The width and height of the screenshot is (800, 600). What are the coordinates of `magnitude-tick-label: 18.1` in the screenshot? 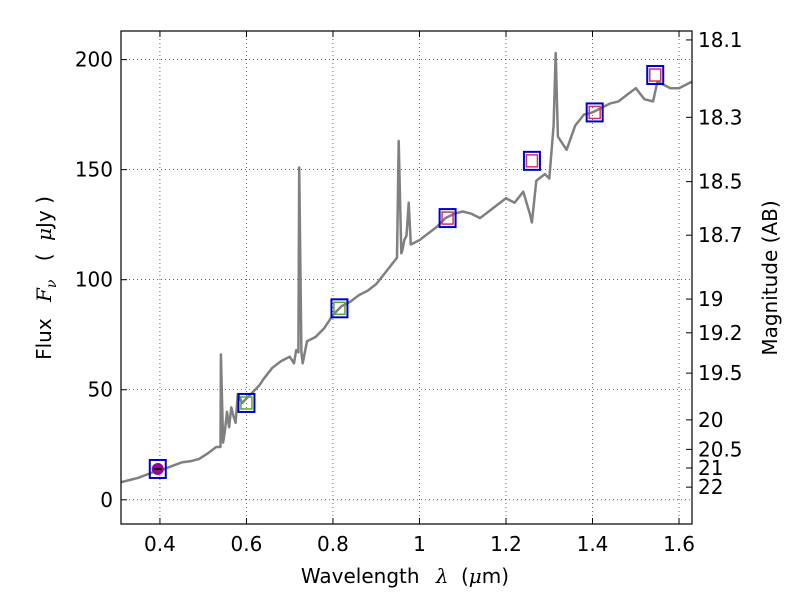 It's located at (720, 40).